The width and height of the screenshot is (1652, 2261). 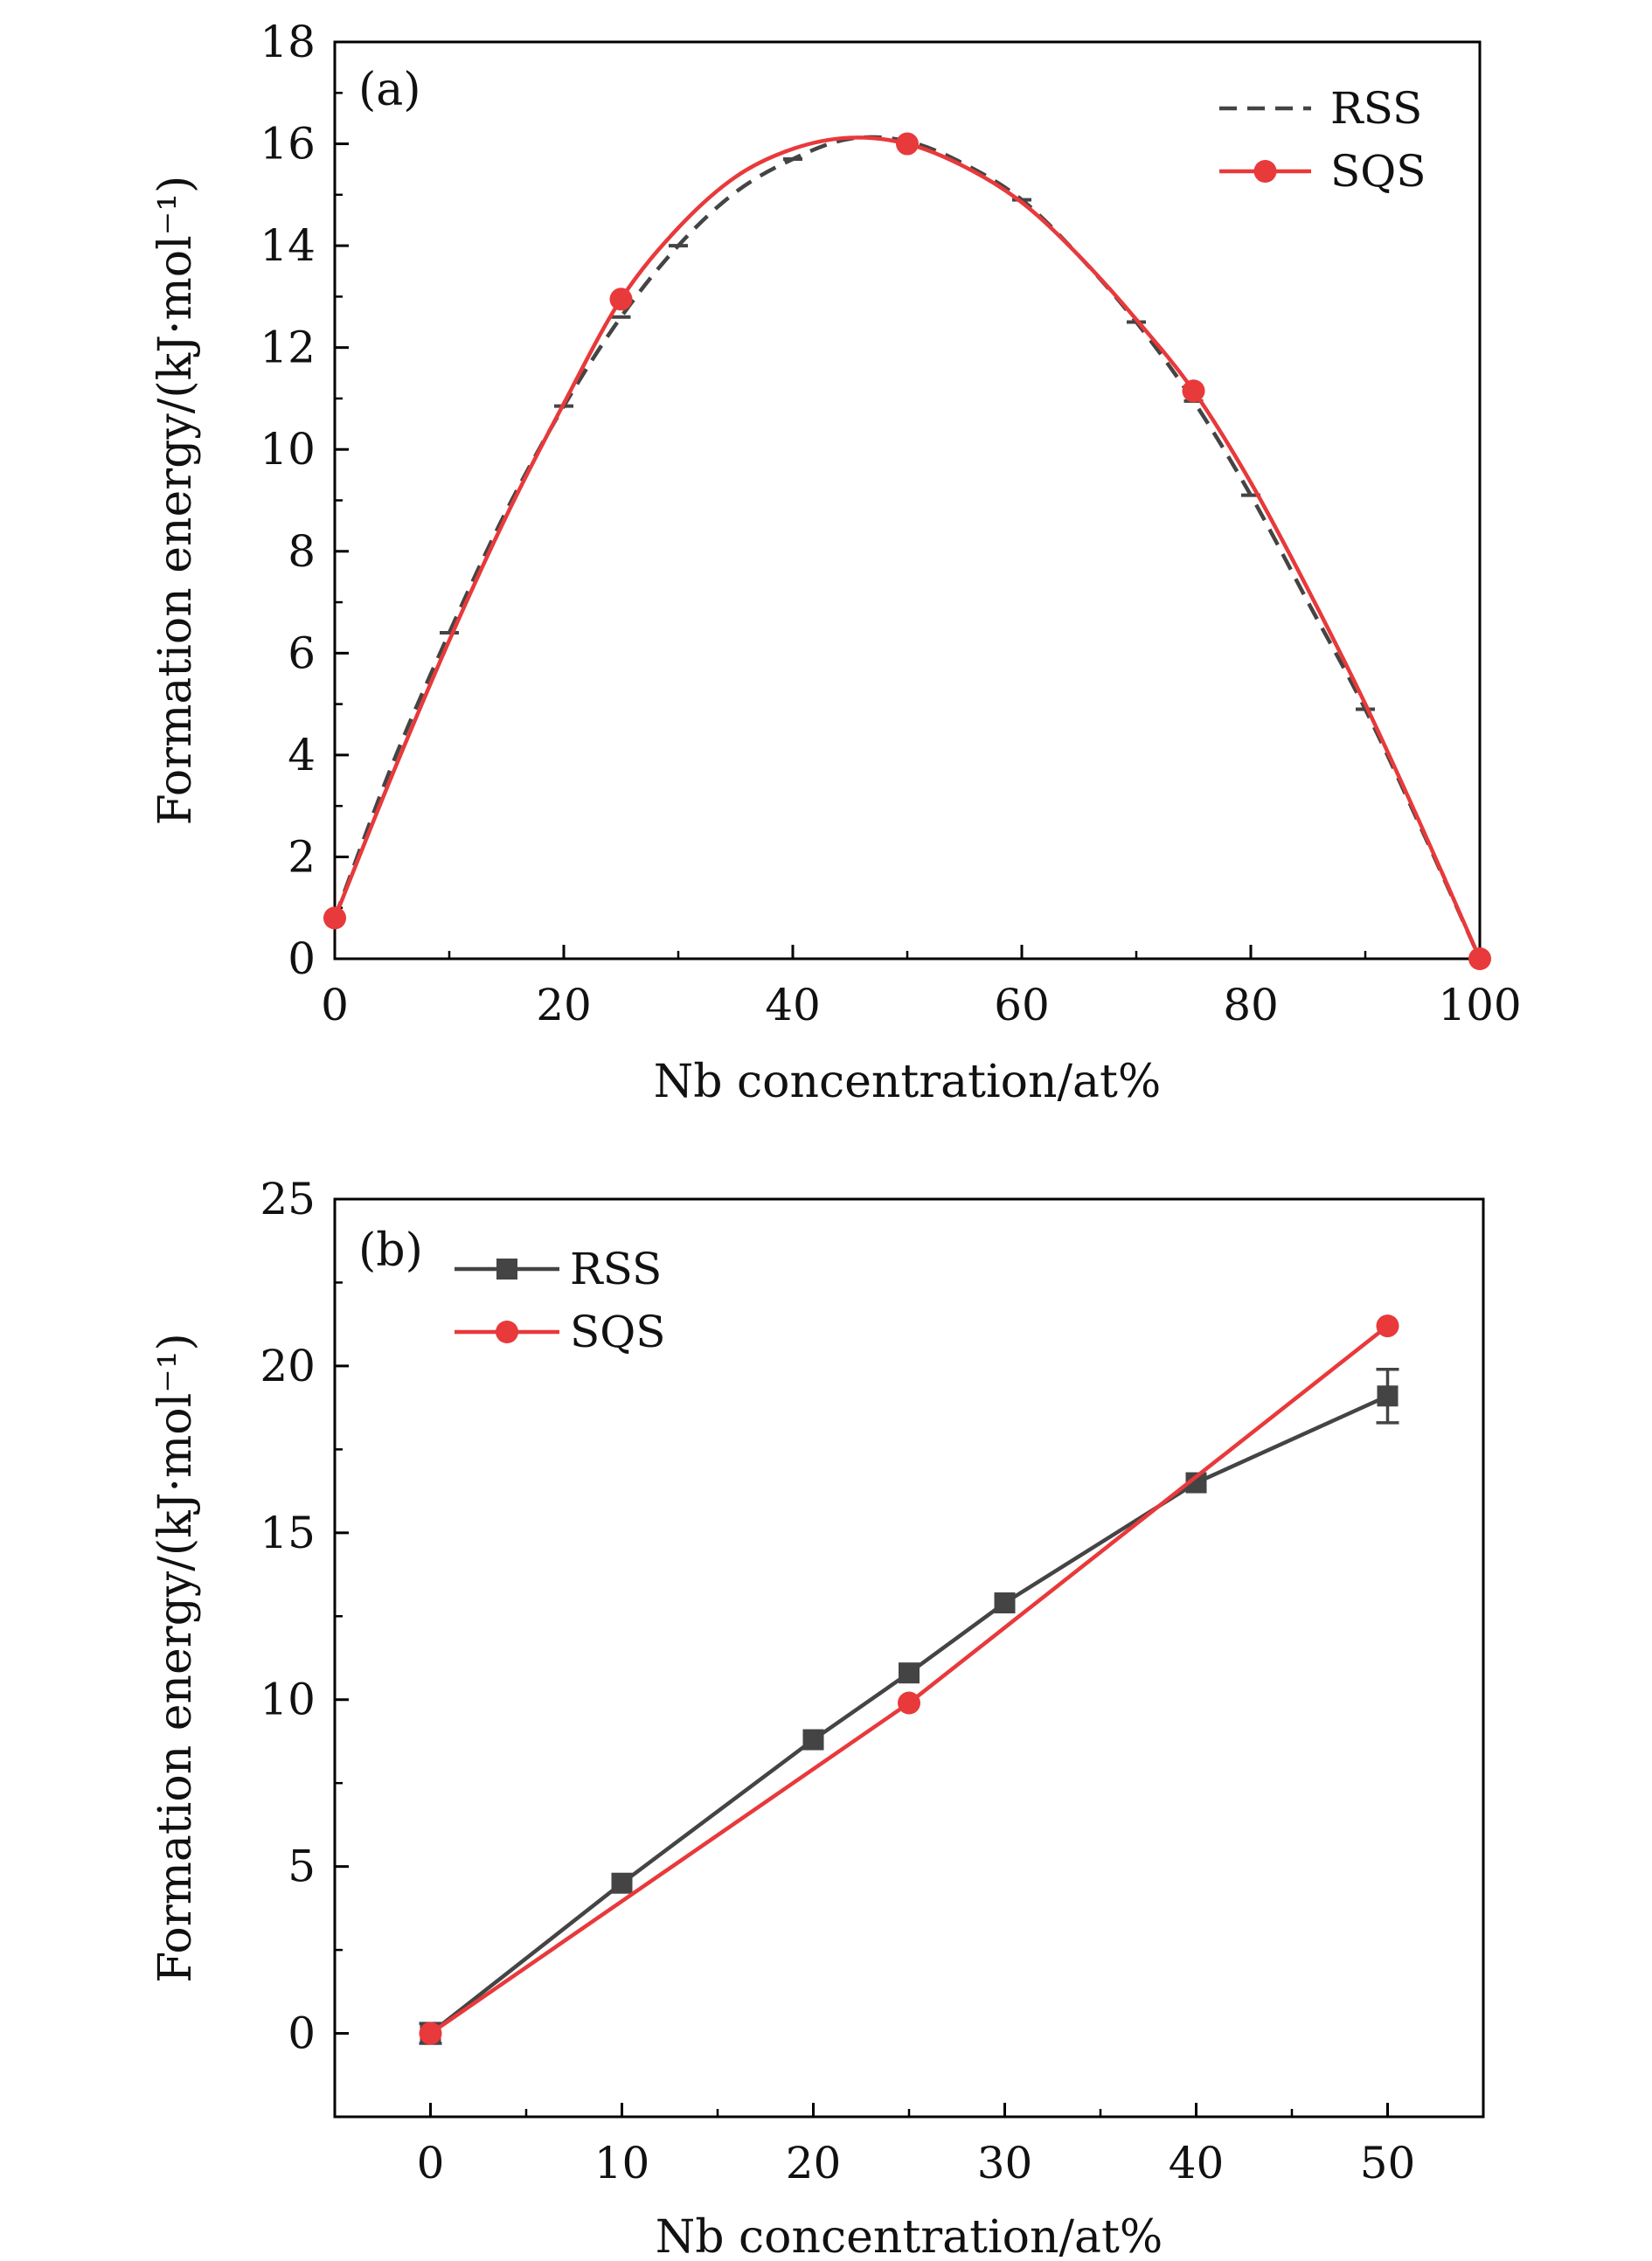 I want to click on x-tick-label: 80, so click(x=1251, y=1005).